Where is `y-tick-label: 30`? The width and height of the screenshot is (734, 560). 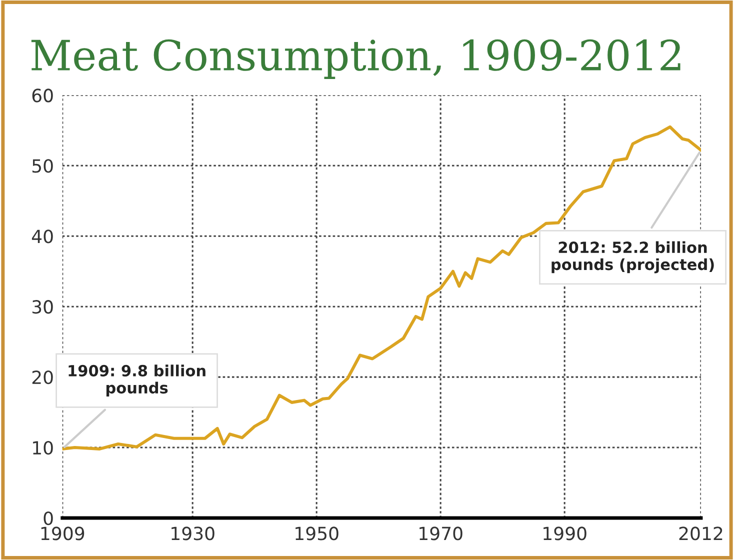
y-tick-label: 30 is located at coordinates (42, 307).